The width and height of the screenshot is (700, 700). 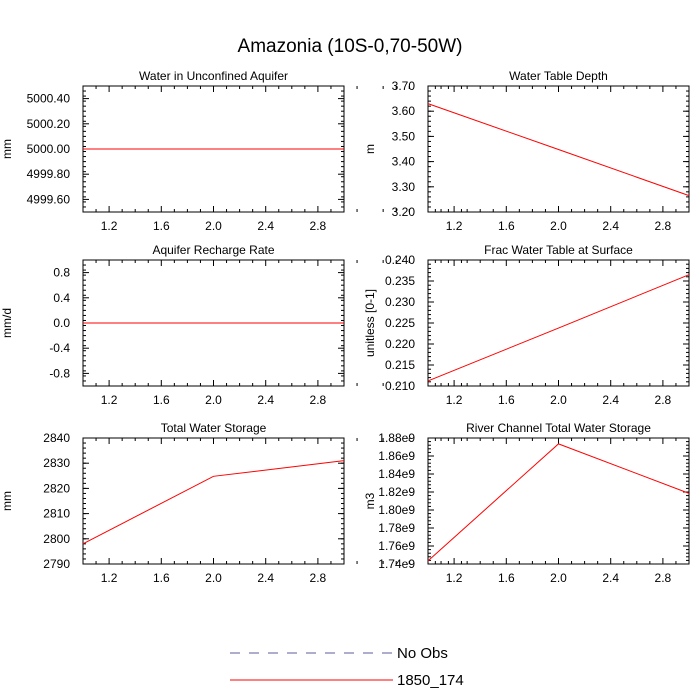 What do you see at coordinates (370, 323) in the screenshot?
I see `y-axis-label: unitless [0-1]` at bounding box center [370, 323].